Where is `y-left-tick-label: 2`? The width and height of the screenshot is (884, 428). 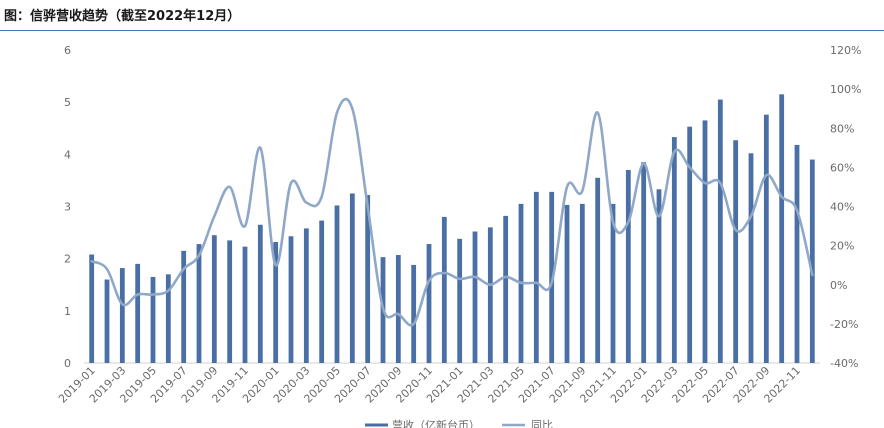 y-left-tick-label: 2 is located at coordinates (67, 259).